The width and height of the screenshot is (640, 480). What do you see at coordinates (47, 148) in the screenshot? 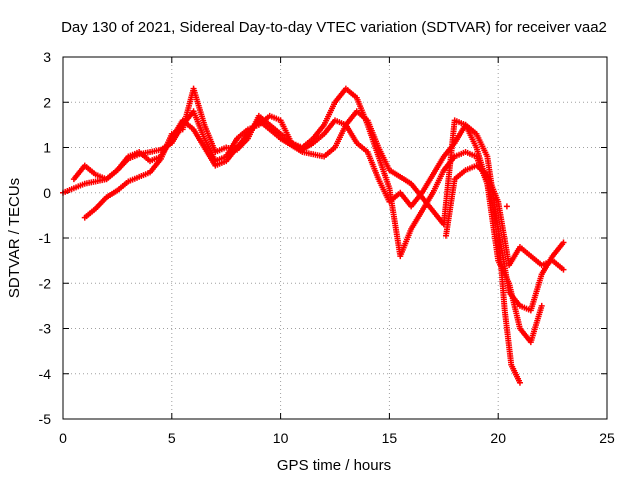
I see `y-tick-label: 1` at bounding box center [47, 148].